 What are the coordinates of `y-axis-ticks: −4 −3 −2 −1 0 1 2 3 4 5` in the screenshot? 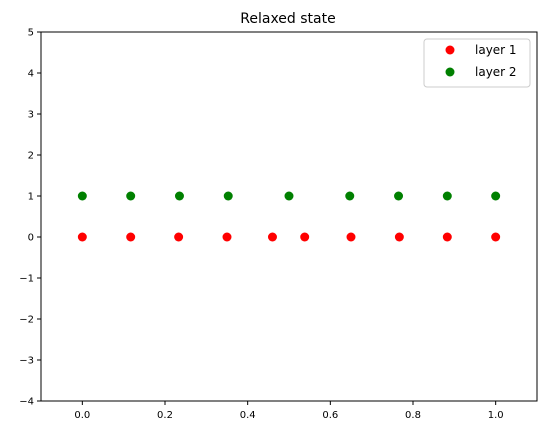 It's located at (30, 218).